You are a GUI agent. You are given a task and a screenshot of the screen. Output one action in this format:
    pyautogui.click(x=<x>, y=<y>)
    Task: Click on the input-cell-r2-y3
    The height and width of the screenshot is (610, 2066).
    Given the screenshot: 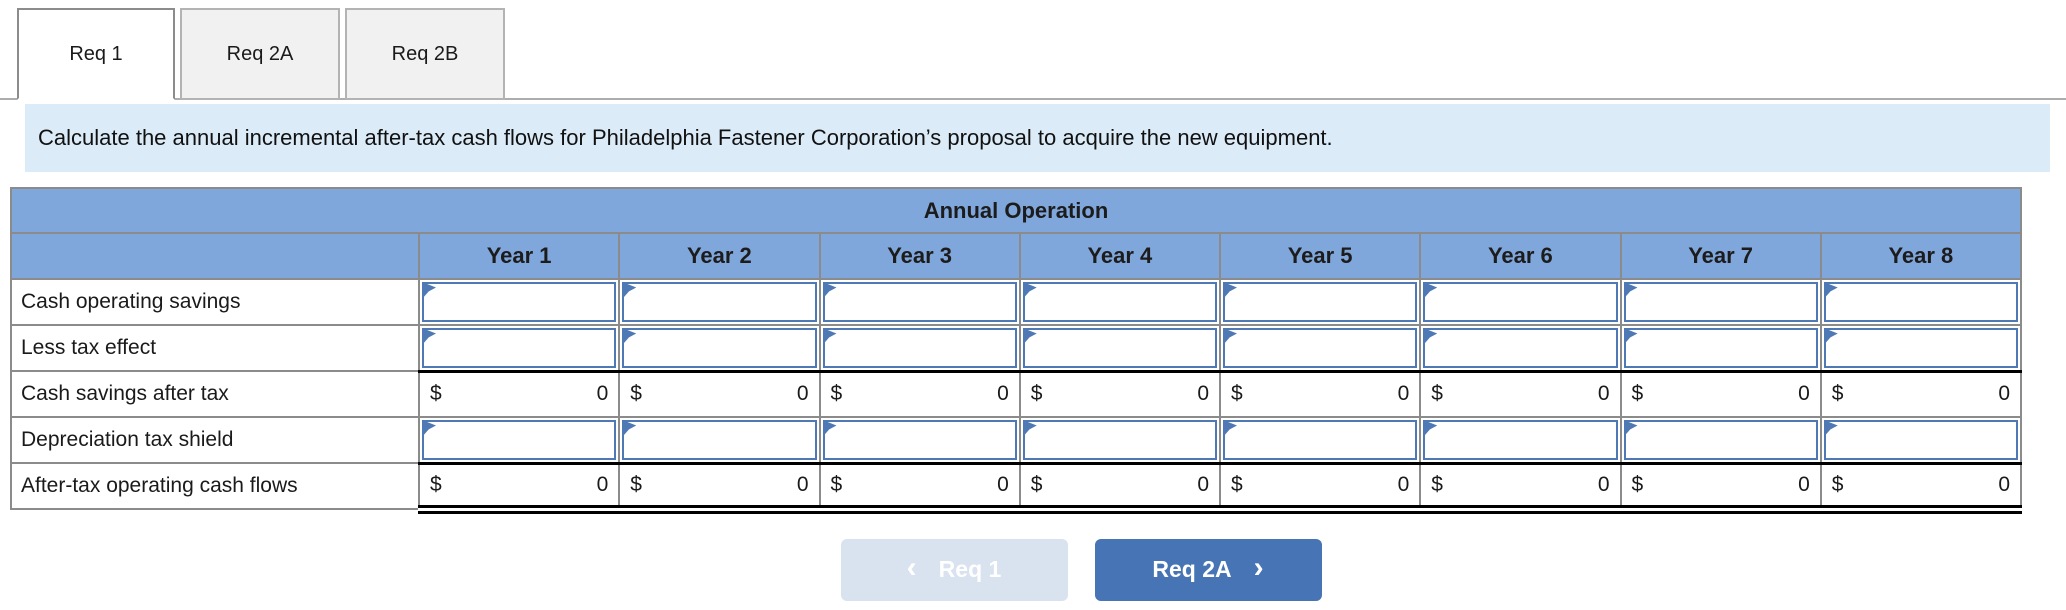 What is the action you would take?
    pyautogui.click(x=919, y=348)
    